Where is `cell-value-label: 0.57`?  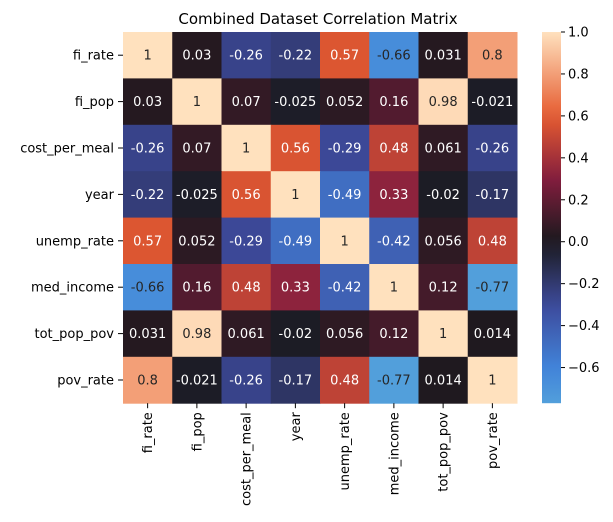
cell-value-label: 0.57 is located at coordinates (344, 56).